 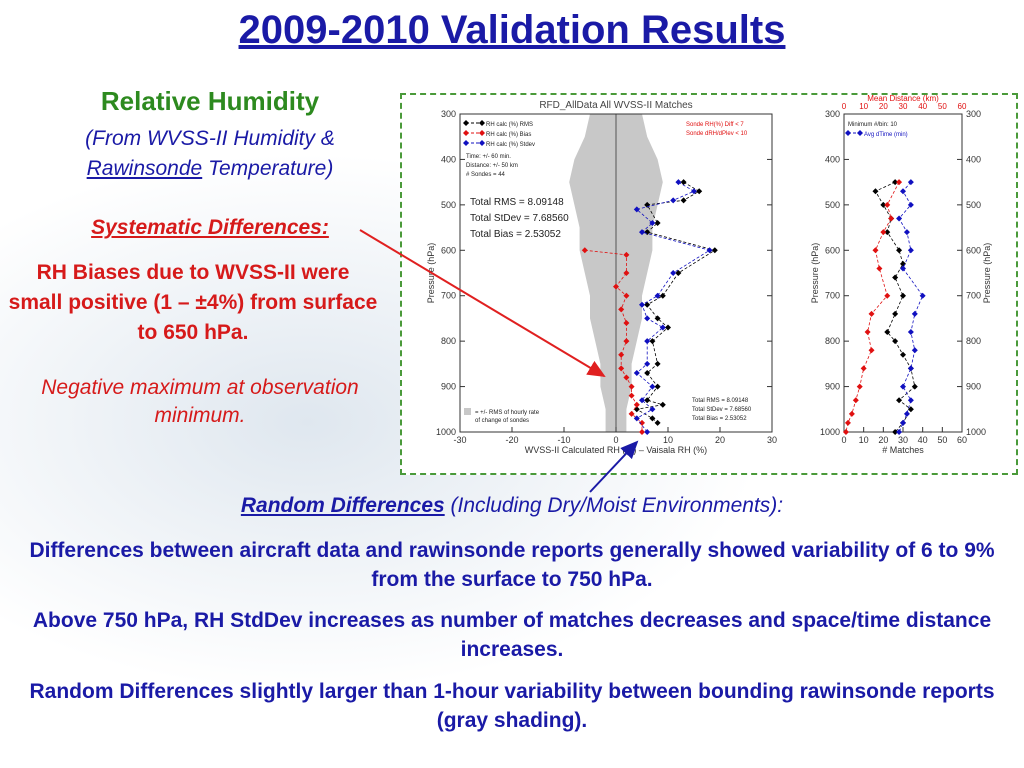 What do you see at coordinates (973, 341) in the screenshot?
I see `y-tick-label-right: 800` at bounding box center [973, 341].